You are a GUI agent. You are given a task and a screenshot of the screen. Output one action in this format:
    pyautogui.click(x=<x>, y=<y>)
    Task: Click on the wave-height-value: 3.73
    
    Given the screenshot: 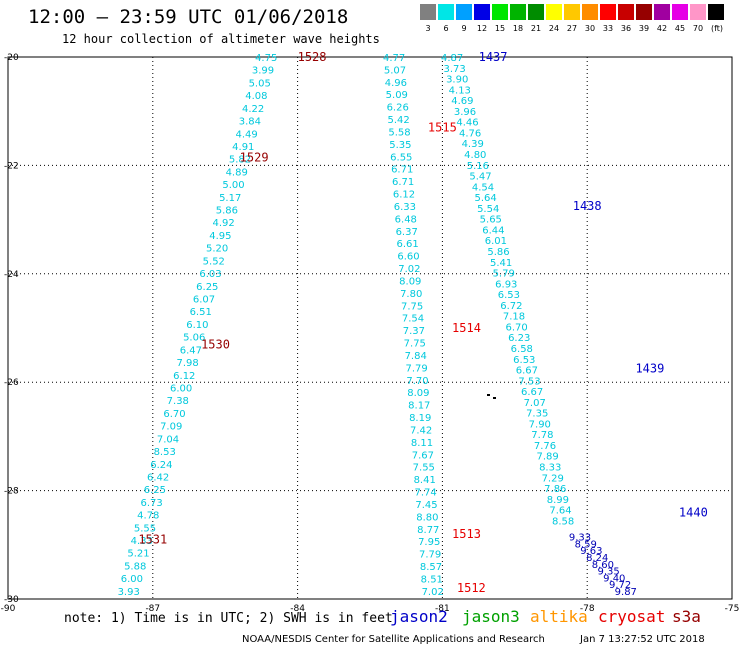 What is the action you would take?
    pyautogui.click(x=454, y=69)
    